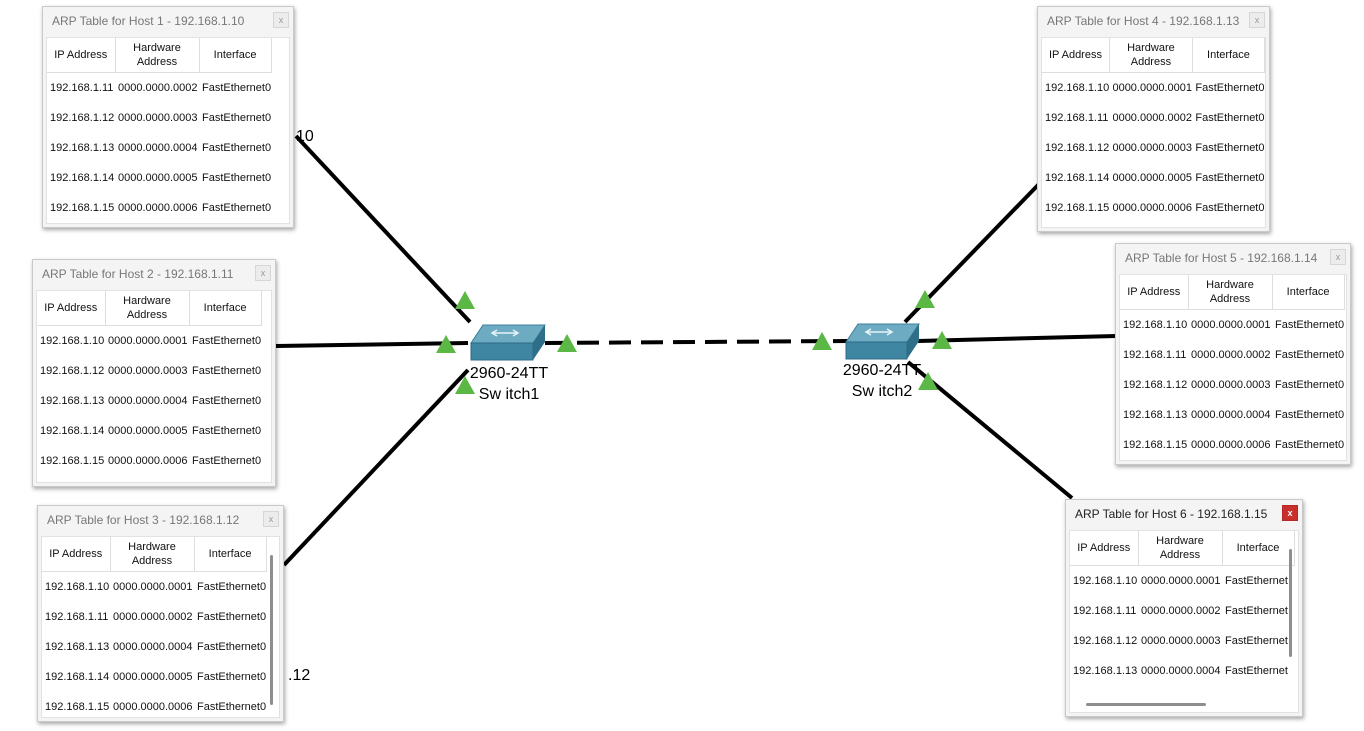 This screenshot has height=731, width=1364. I want to click on ip-address-cell: 192.168.1.11, so click(77, 617).